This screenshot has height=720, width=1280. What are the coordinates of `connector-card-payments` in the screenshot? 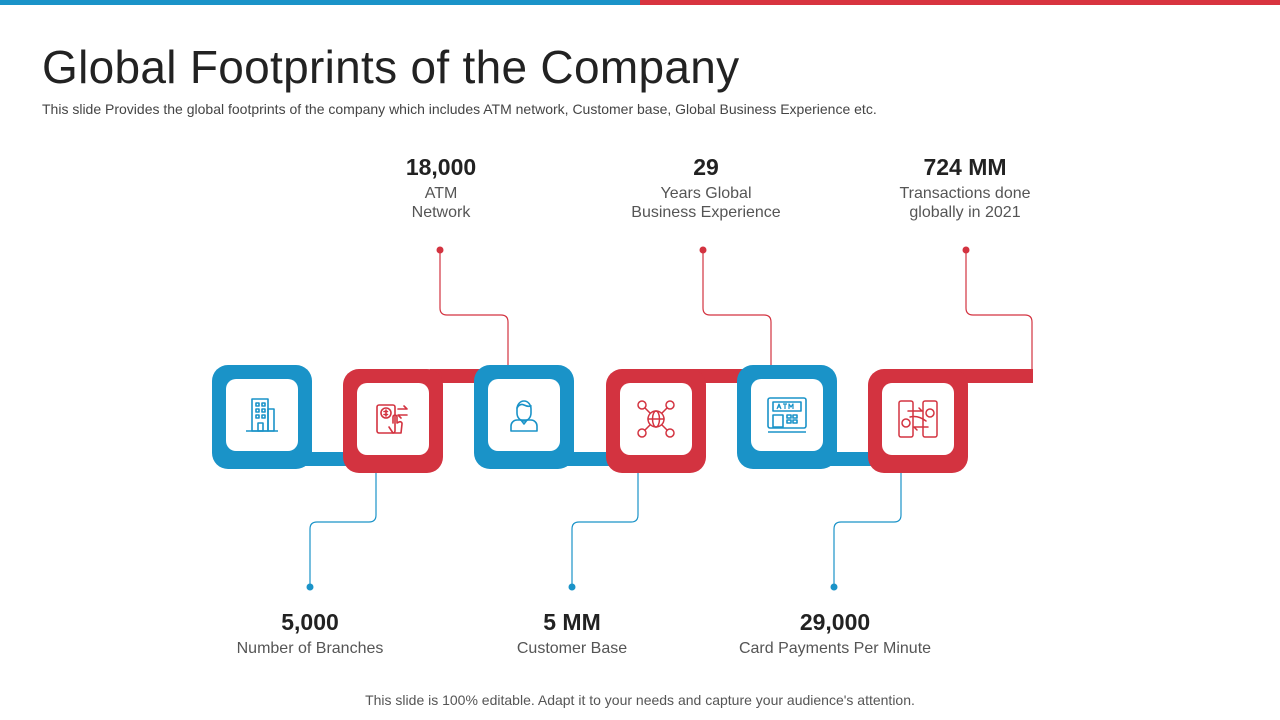 It's located at (867, 528).